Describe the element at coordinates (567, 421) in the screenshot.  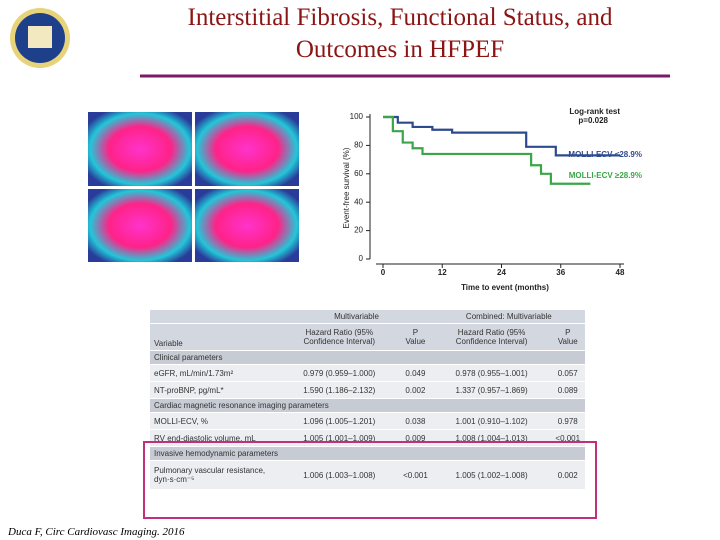
I see `table-cell: 0.978` at that location.